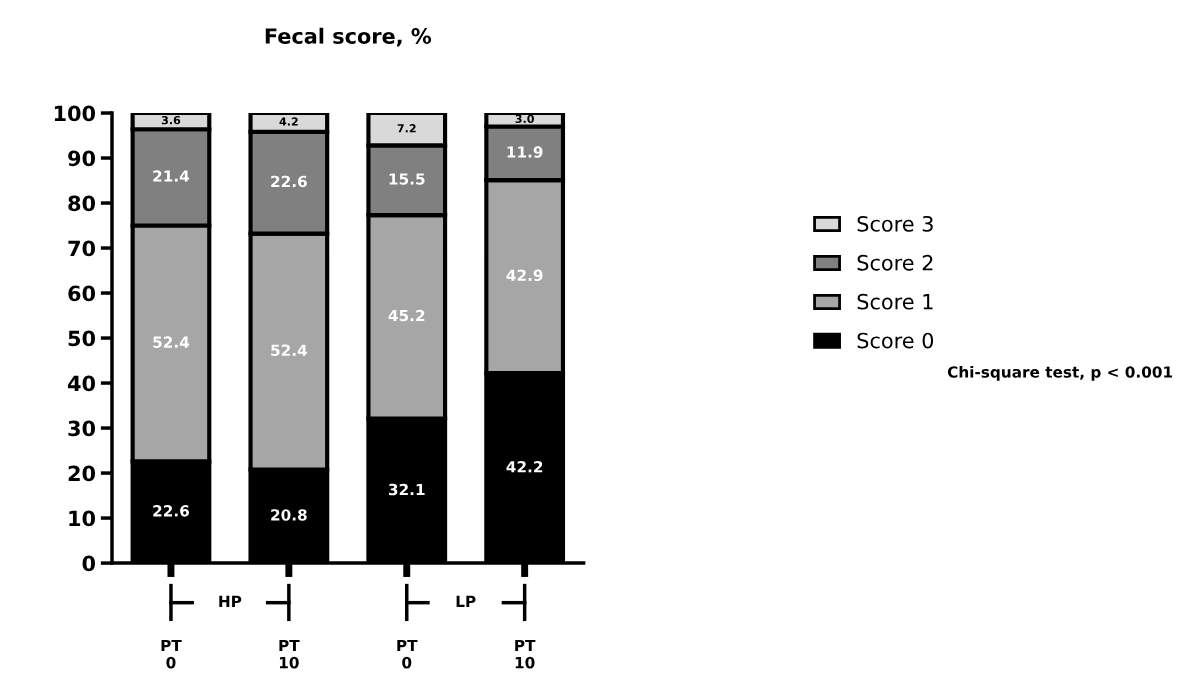 The image size is (1179, 685). I want to click on y-tick-label: 20, so click(82, 473).